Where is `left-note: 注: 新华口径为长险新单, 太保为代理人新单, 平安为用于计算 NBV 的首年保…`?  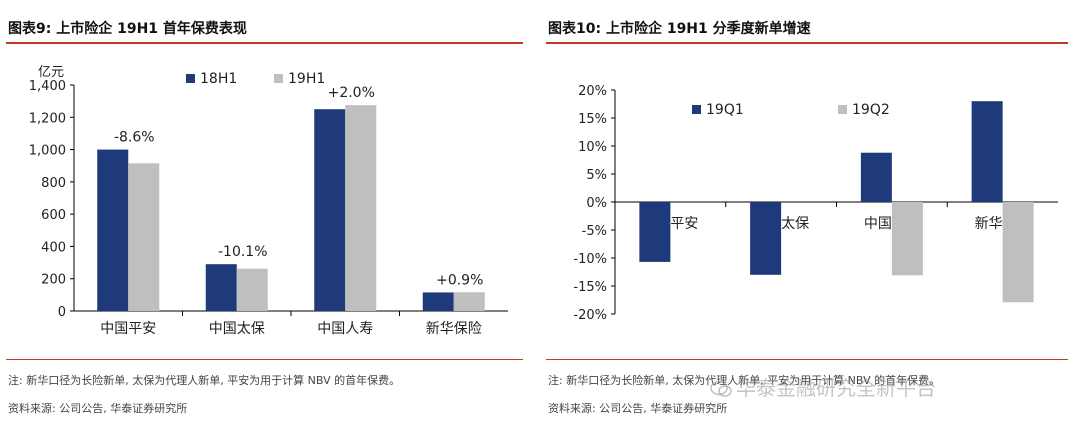
left-note: 注: 新华口径为长险新单, 太保为代理人新单, 平安为用于计算 NBV 的首年保… is located at coordinates (204, 380).